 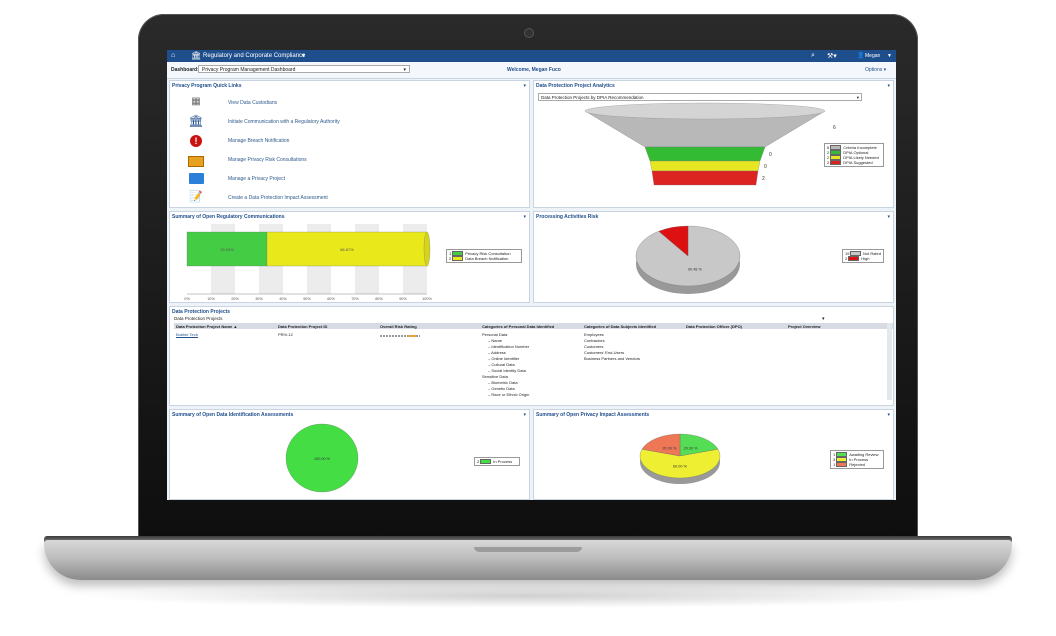 What do you see at coordinates (507, 370) in the screenshot?
I see `tree-item: – Social Identity Data` at bounding box center [507, 370].